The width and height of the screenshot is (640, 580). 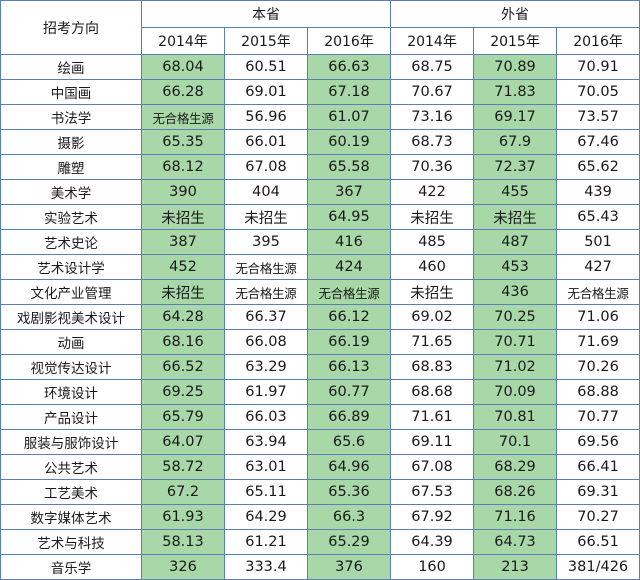 What do you see at coordinates (515, 517) in the screenshot?
I see `score-cell: 71.16` at bounding box center [515, 517].